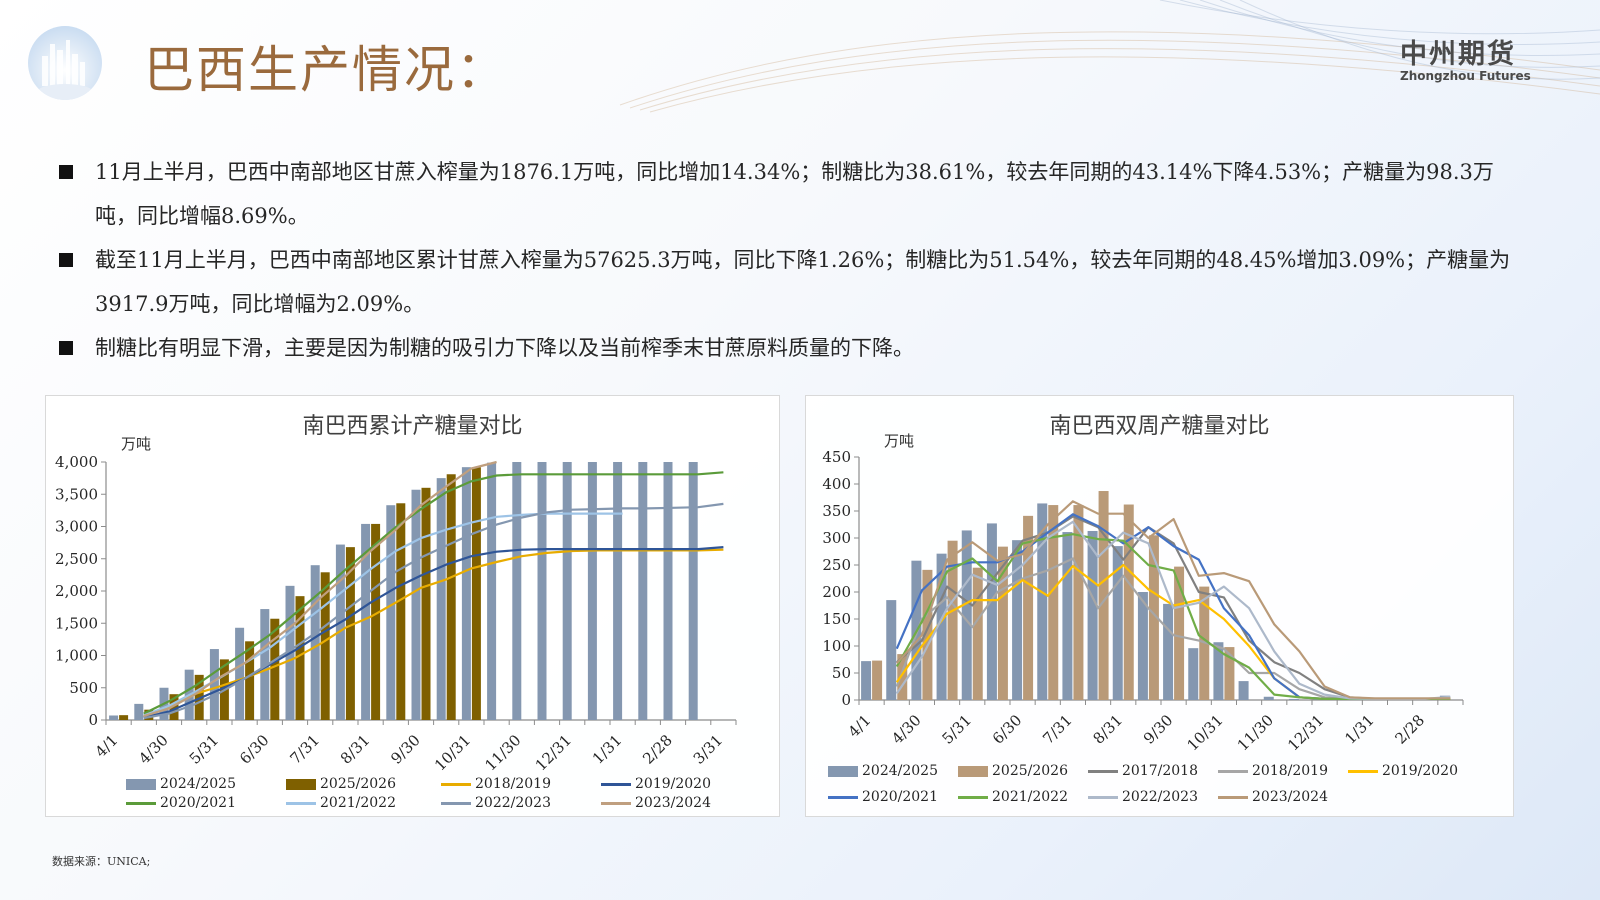 The image size is (1600, 900). I want to click on bullet-text: 制糖比有明显下滑，主要是因为制糖的吸引力下降以及当前榨季末甘蔗原料质量的下降。, so click(504, 348).